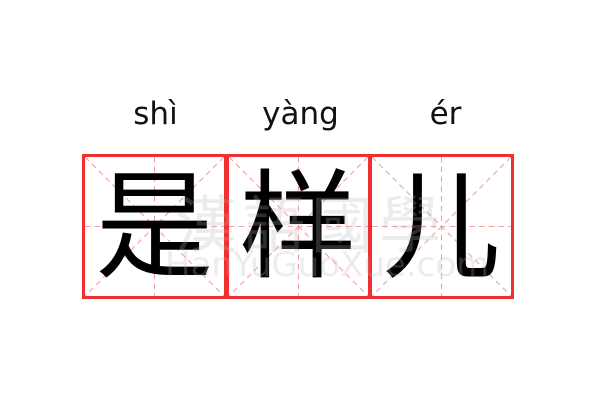 Image resolution: width=600 pixels, height=400 pixels. I want to click on pinyin-2: yàng, so click(300, 114).